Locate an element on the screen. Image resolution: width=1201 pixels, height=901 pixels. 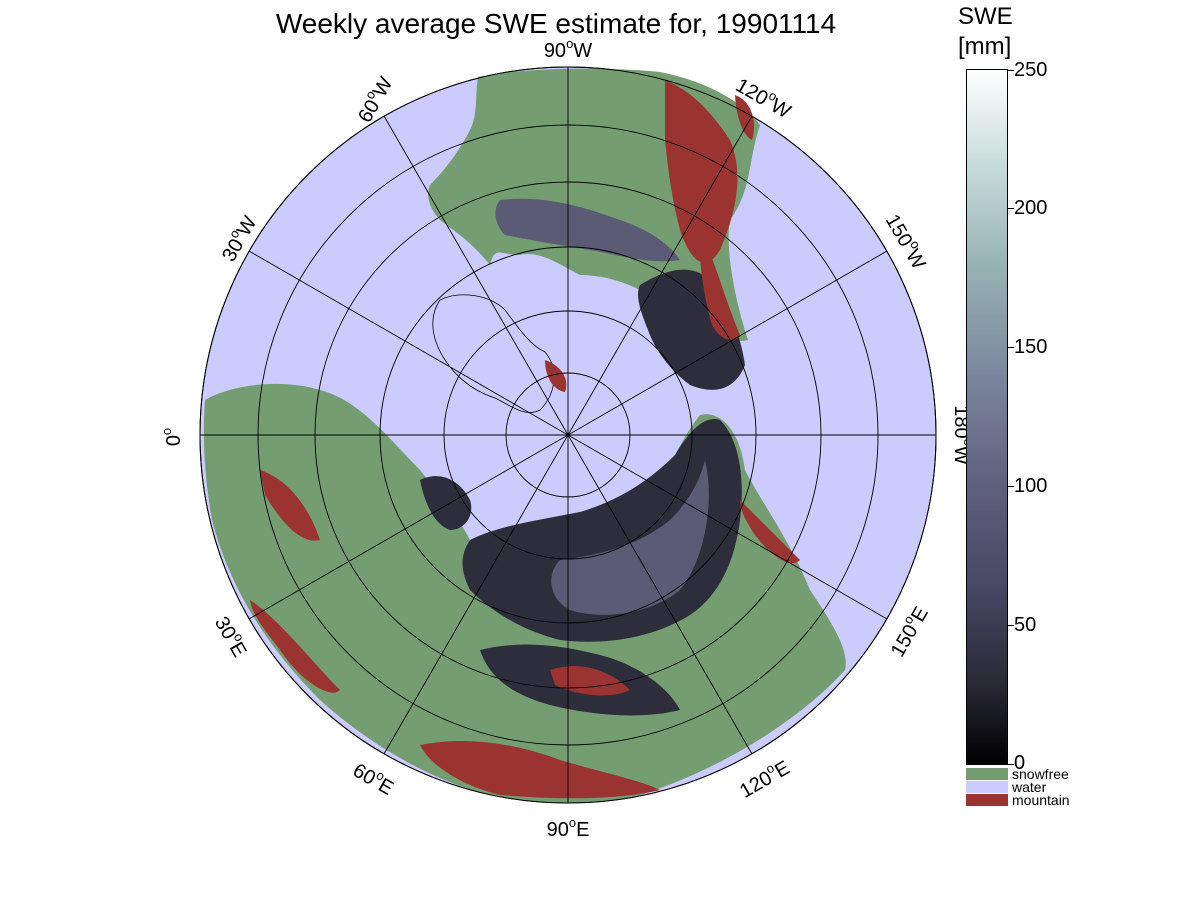
lon-label-60e: 60oE is located at coordinates (374, 778).